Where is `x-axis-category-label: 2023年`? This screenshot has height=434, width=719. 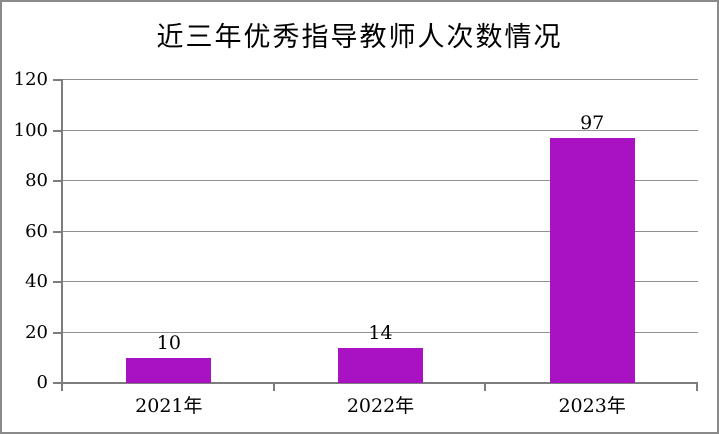
x-axis-category-label: 2023年 is located at coordinates (592, 406).